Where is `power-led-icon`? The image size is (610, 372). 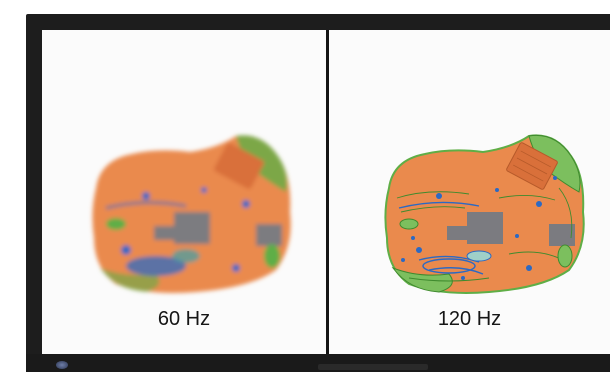 power-led-icon is located at coordinates (62, 365).